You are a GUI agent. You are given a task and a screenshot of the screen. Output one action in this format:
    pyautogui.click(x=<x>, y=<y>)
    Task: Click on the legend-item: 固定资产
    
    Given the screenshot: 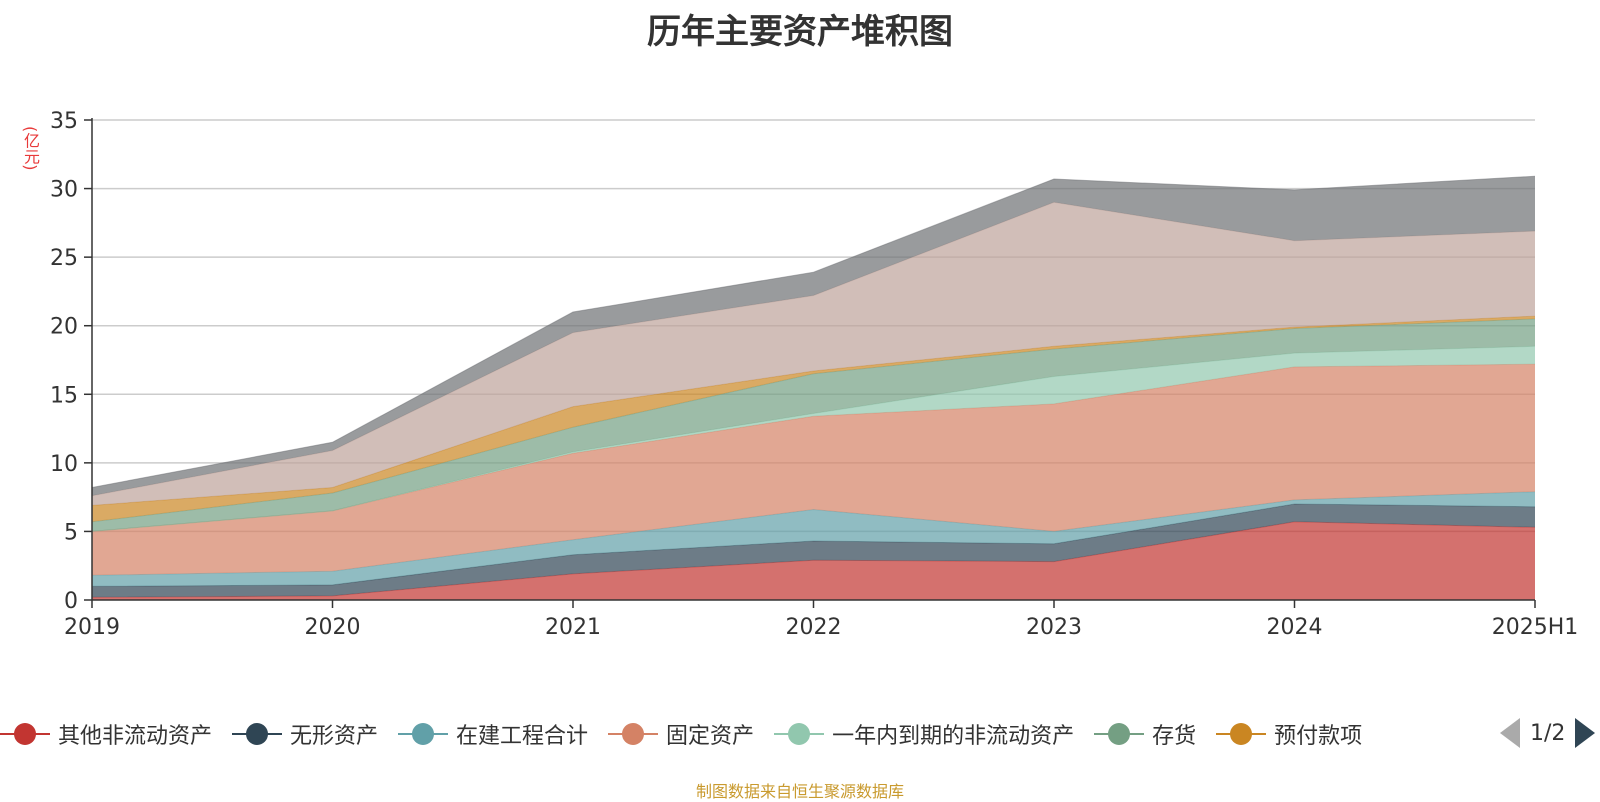 What is the action you would take?
    pyautogui.click(x=681, y=734)
    